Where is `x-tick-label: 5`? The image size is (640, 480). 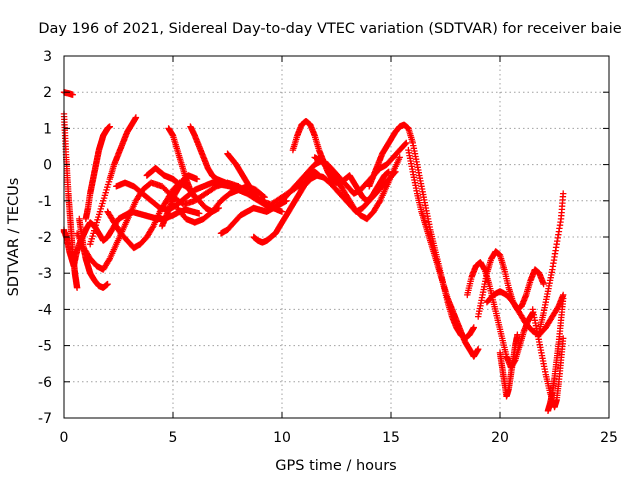
x-tick-label: 5 is located at coordinates (173, 438).